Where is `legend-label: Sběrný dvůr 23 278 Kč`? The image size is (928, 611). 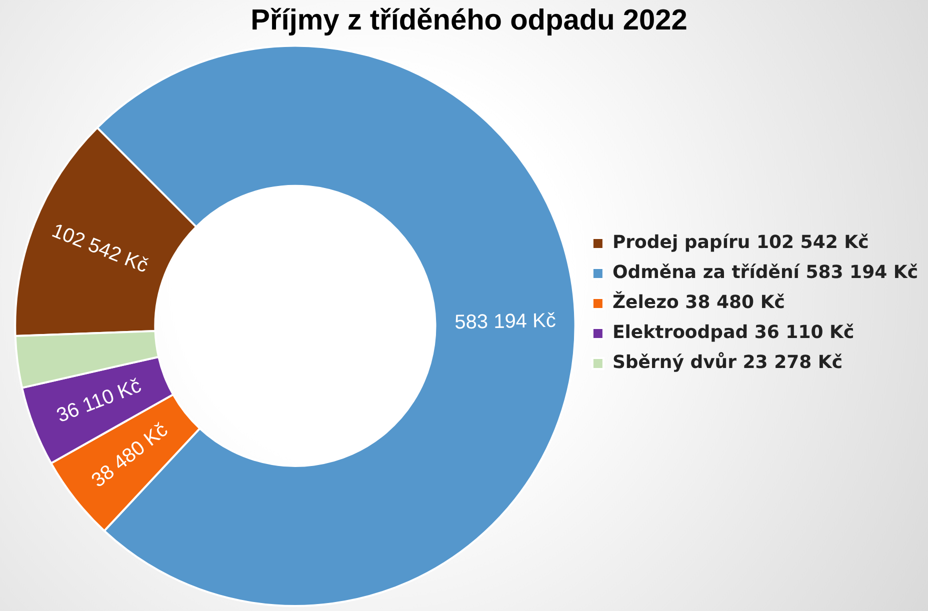
legend-label: Sběrný dvůr 23 278 Kč is located at coordinates (727, 363).